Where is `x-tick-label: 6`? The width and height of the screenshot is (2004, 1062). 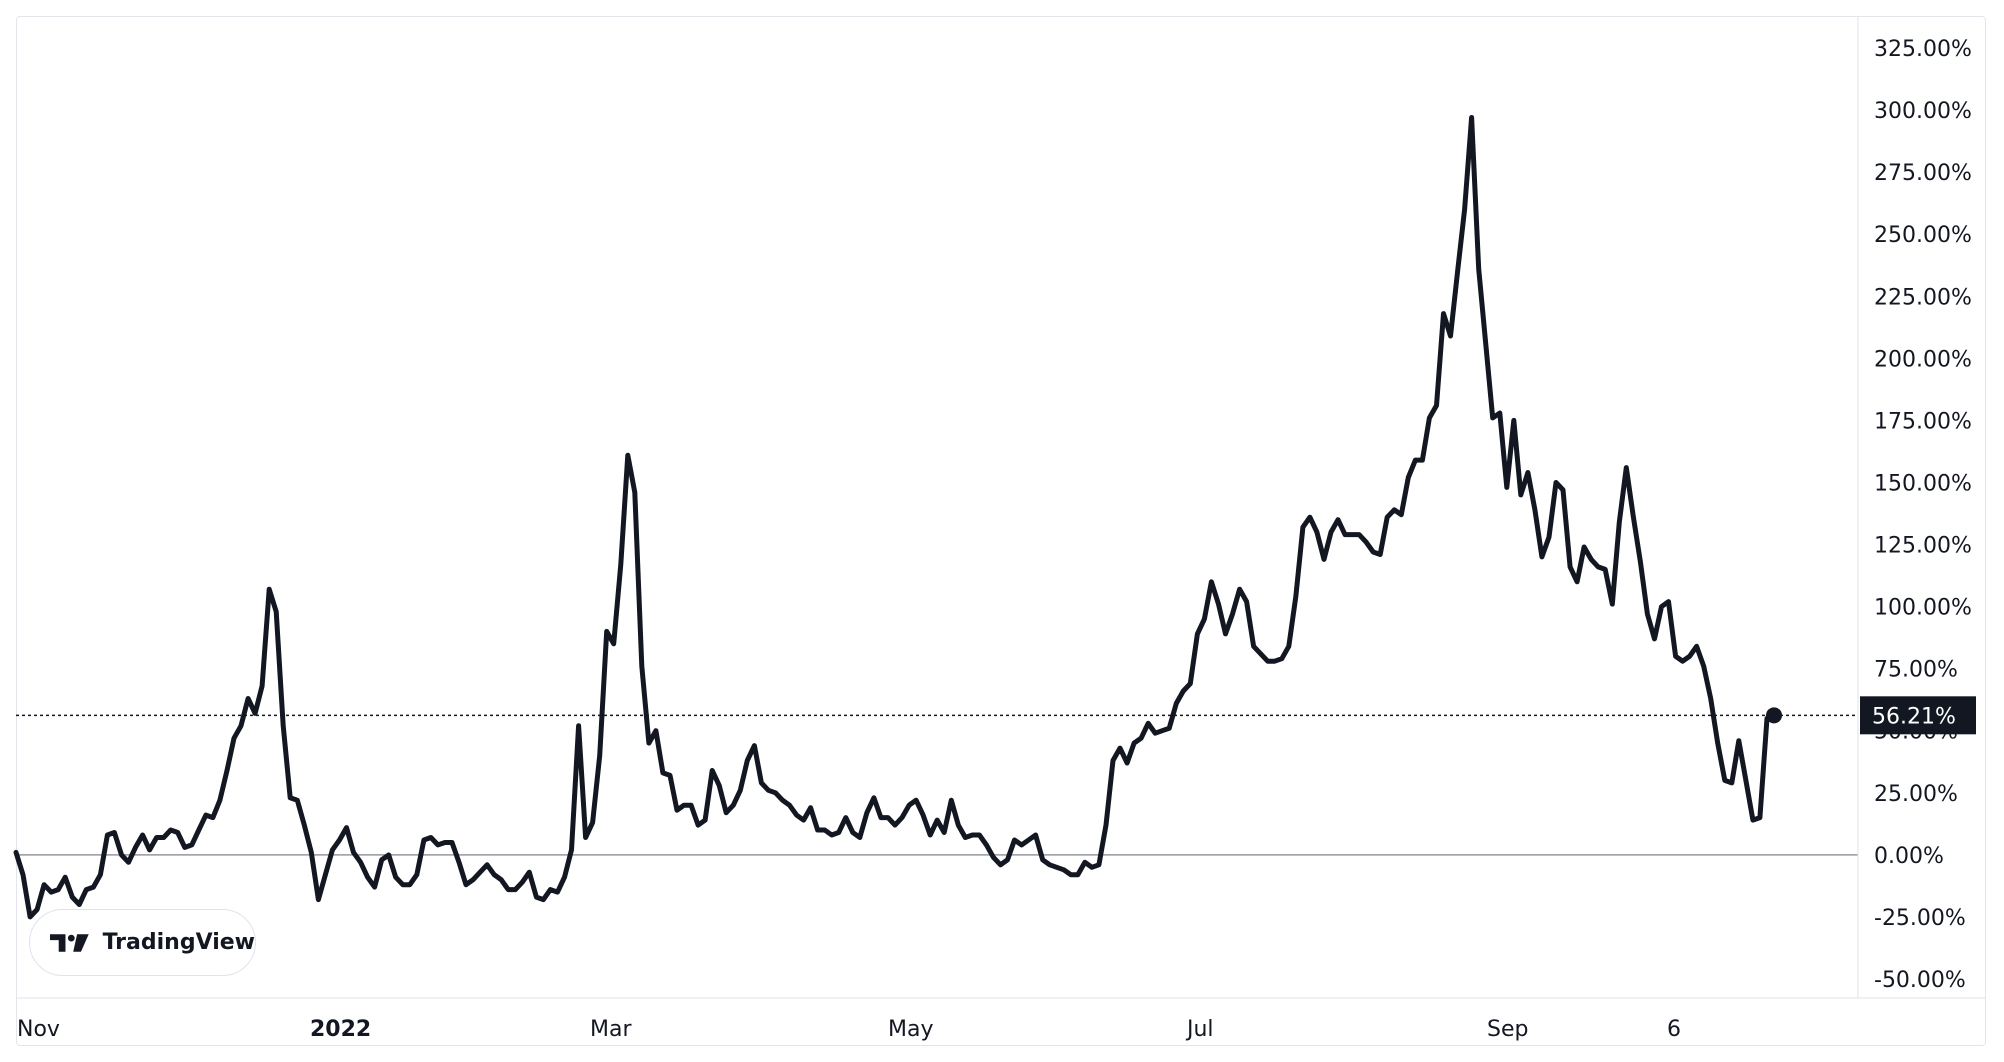
x-tick-label: 6 is located at coordinates (1674, 1029).